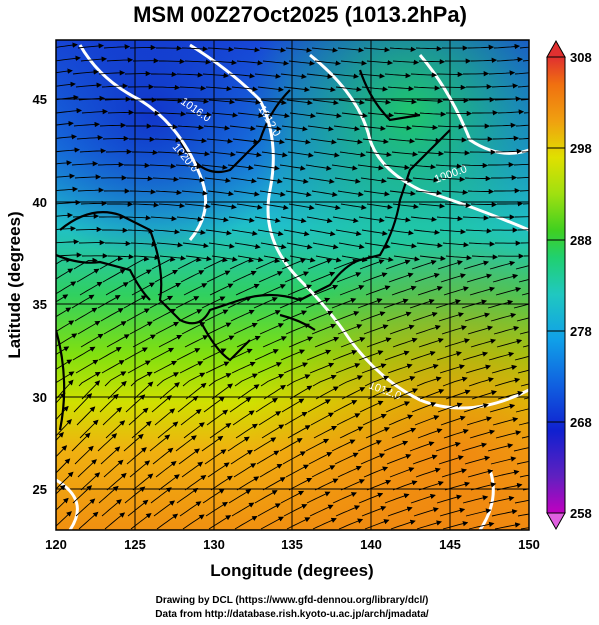 Image resolution: width=599 pixels, height=625 pixels. What do you see at coordinates (40, 397) in the screenshot?
I see `y-tick-label: 30` at bounding box center [40, 397].